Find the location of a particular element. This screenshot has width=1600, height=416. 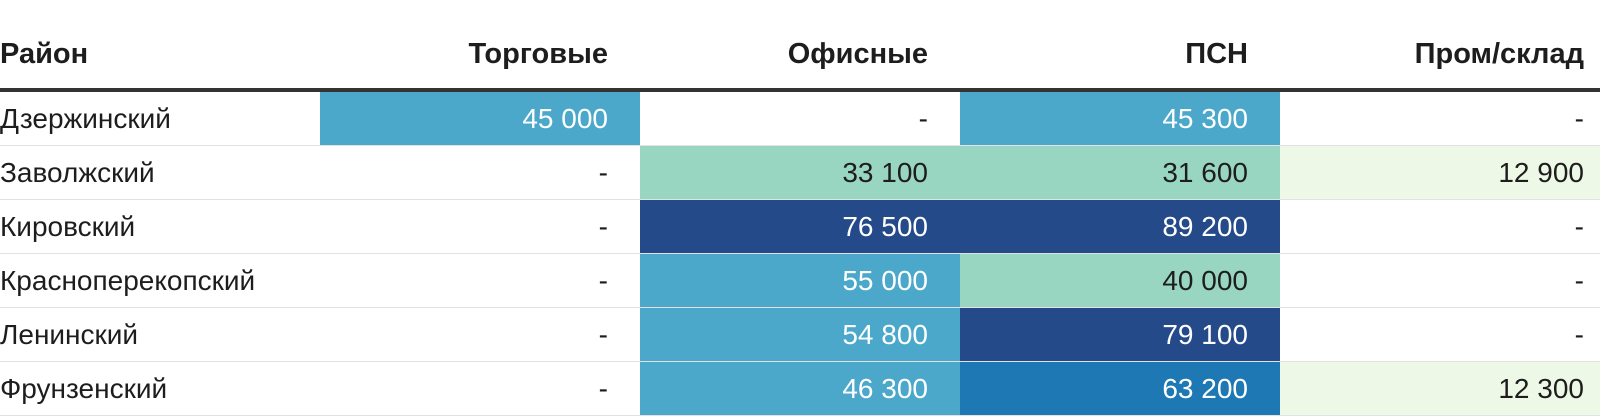

district-name-cell: Фрунзенский is located at coordinates (84, 388).